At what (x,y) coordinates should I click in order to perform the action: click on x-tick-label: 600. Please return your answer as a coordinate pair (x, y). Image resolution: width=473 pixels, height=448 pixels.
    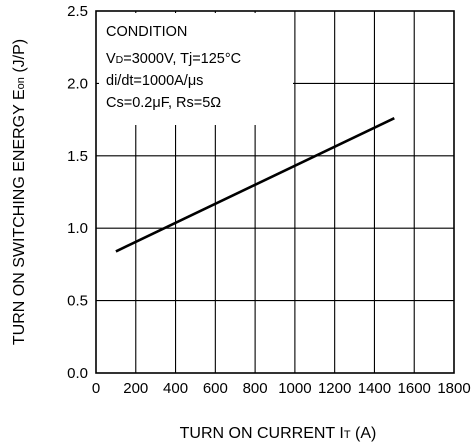
    Looking at the image, I should click on (215, 388).